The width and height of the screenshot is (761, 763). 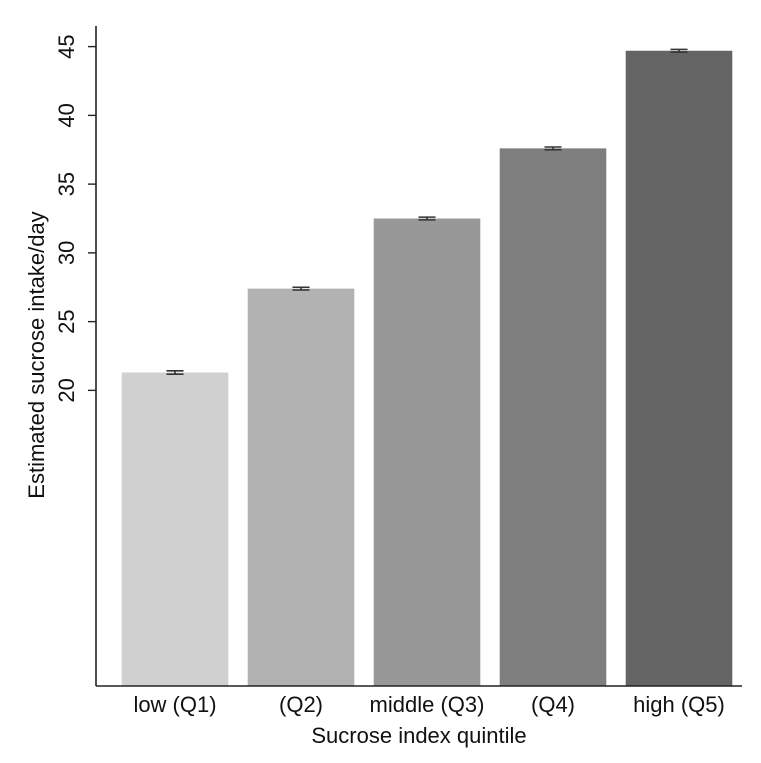 What do you see at coordinates (66, 321) in the screenshot?
I see `y-tick-label-25: 25` at bounding box center [66, 321].